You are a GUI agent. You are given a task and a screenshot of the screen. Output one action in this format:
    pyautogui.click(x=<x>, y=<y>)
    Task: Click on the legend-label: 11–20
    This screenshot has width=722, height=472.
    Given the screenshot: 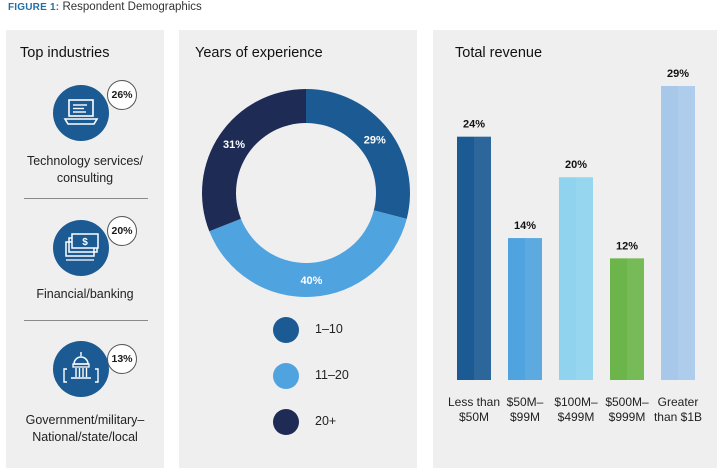 What is the action you would take?
    pyautogui.click(x=332, y=375)
    